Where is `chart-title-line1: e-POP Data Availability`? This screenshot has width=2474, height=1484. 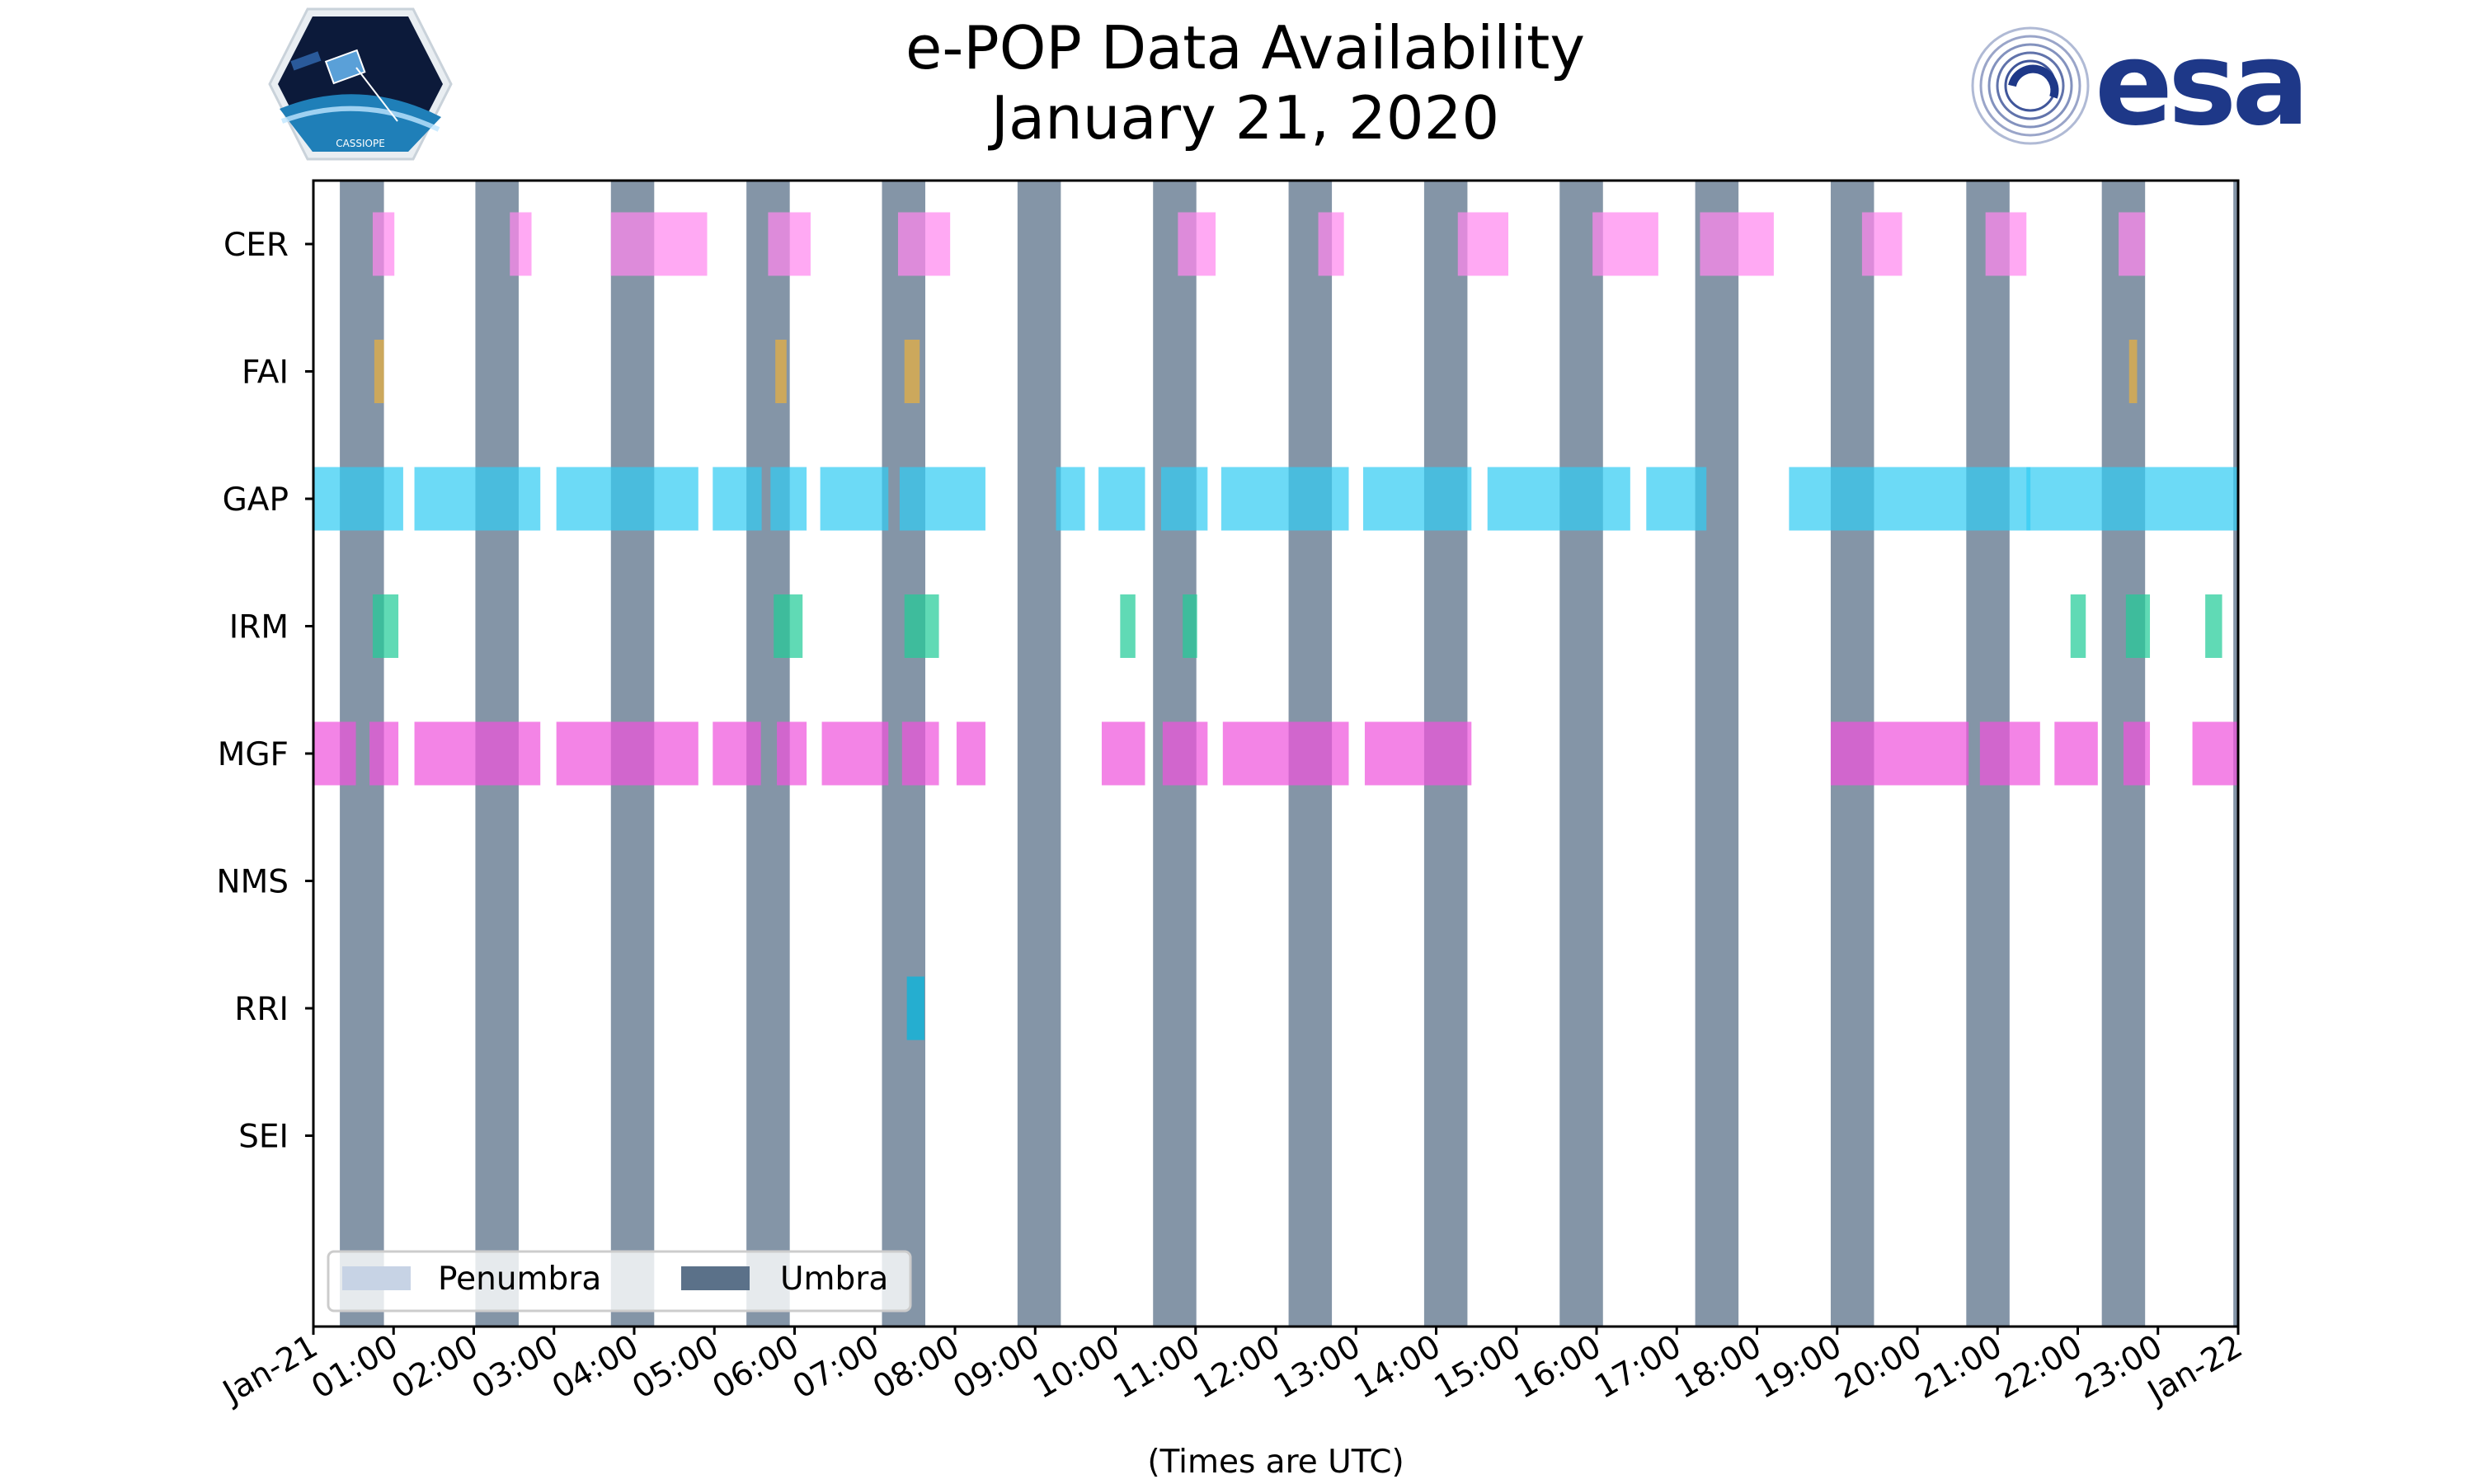
chart-title-line1: e-POP Data Availability is located at coordinates (1245, 47).